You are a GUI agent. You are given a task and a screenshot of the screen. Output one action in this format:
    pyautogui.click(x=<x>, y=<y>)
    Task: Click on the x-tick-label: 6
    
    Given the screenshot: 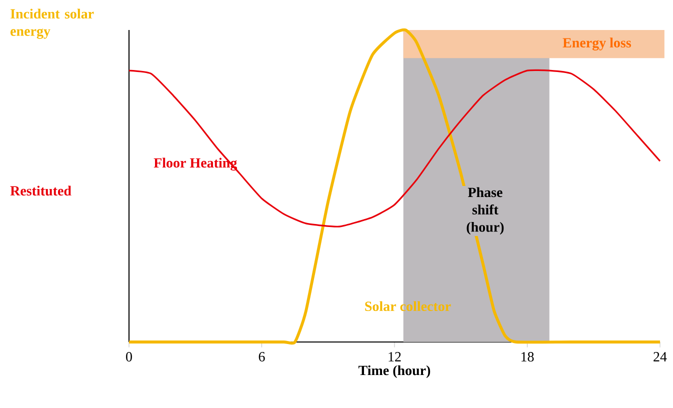 What is the action you would take?
    pyautogui.click(x=261, y=357)
    